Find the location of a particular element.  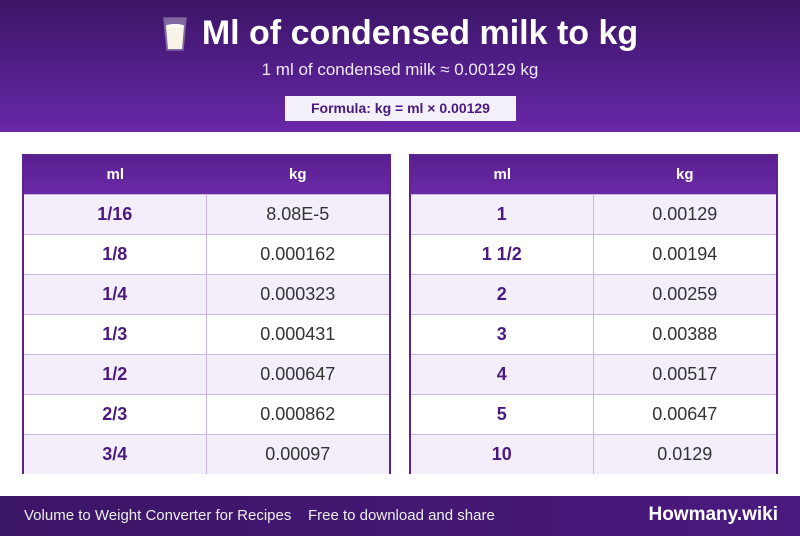

table-row: 3/4 0.00097 is located at coordinates (206, 454).